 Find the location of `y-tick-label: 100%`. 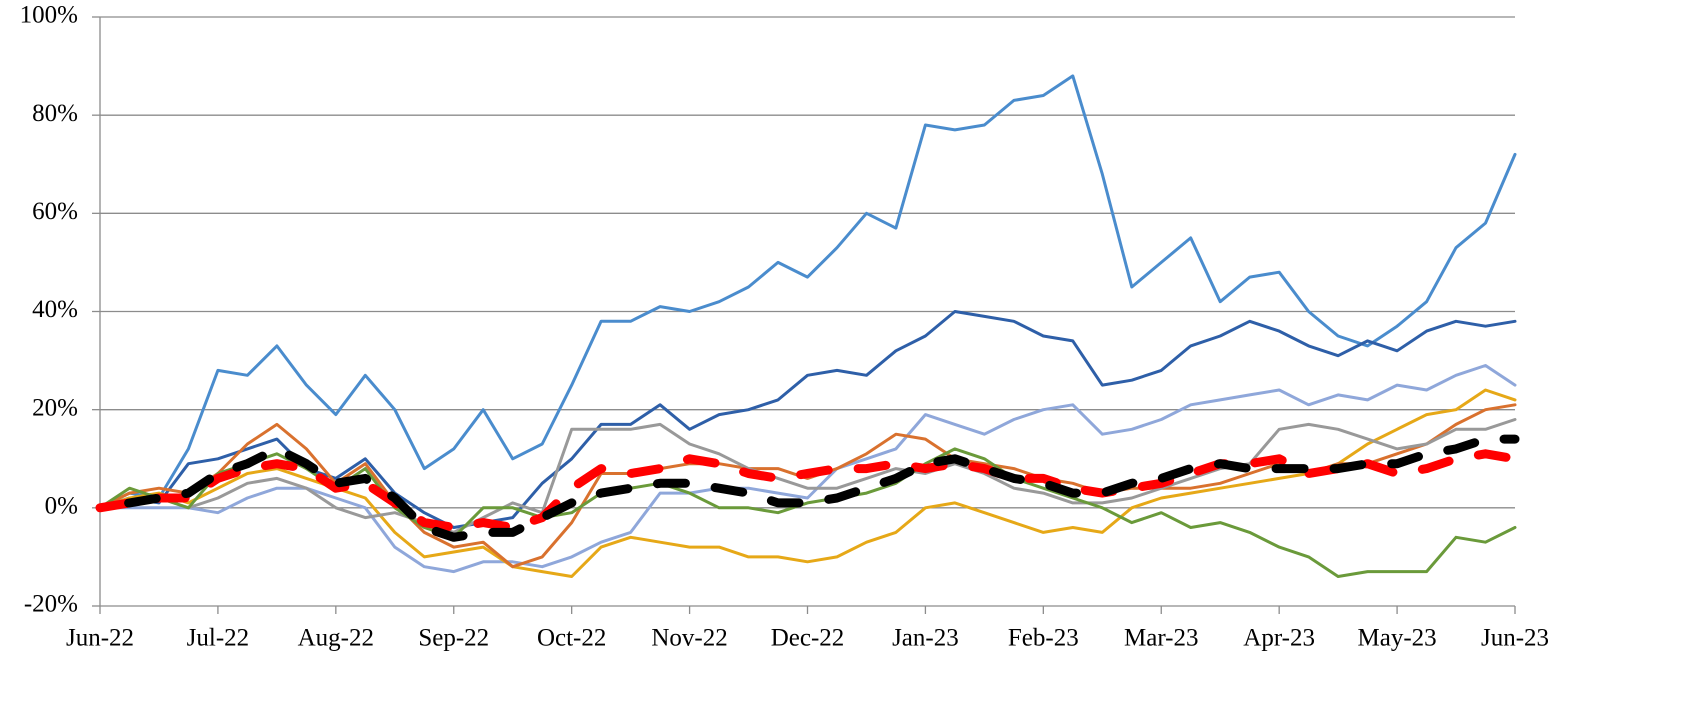

y-tick-label: 100% is located at coordinates (49, 15).